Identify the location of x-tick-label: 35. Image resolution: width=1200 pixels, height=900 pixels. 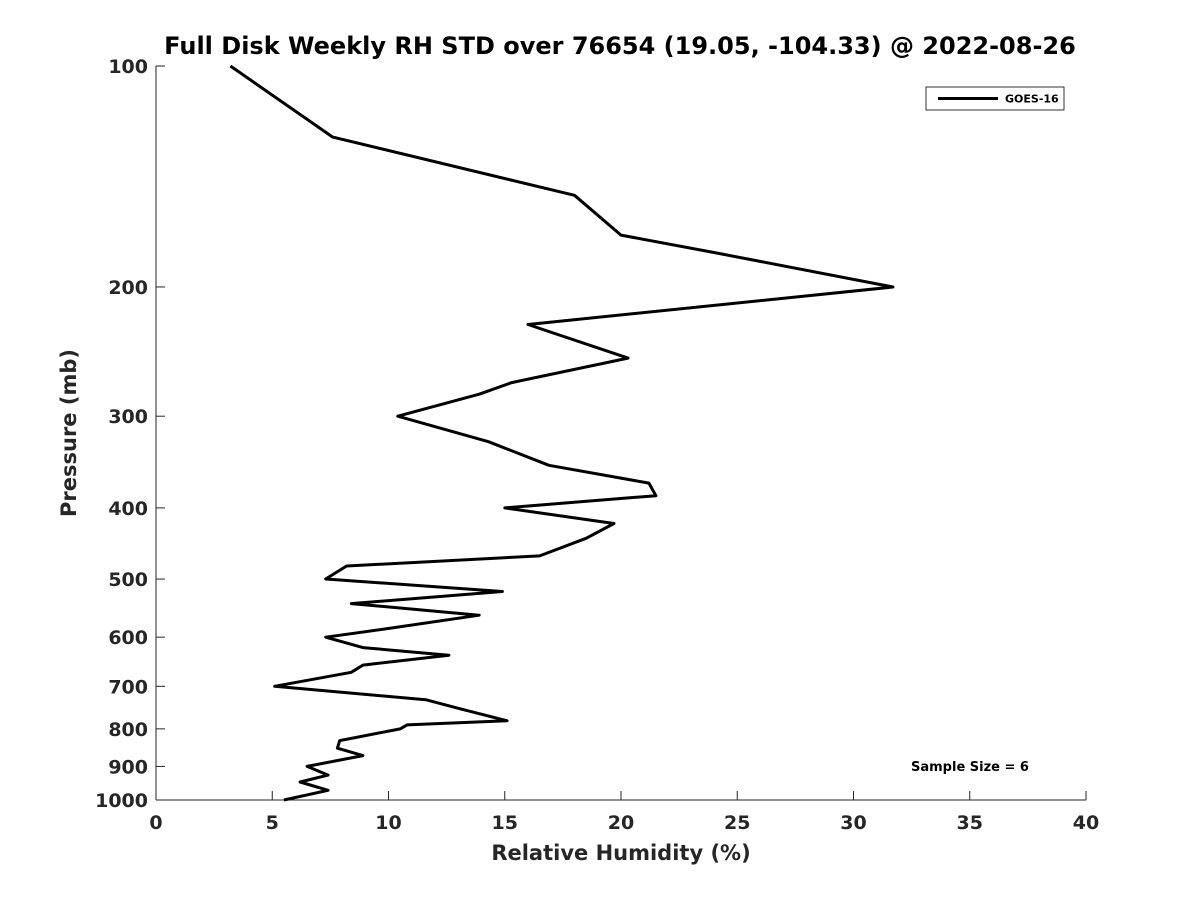
(970, 823).